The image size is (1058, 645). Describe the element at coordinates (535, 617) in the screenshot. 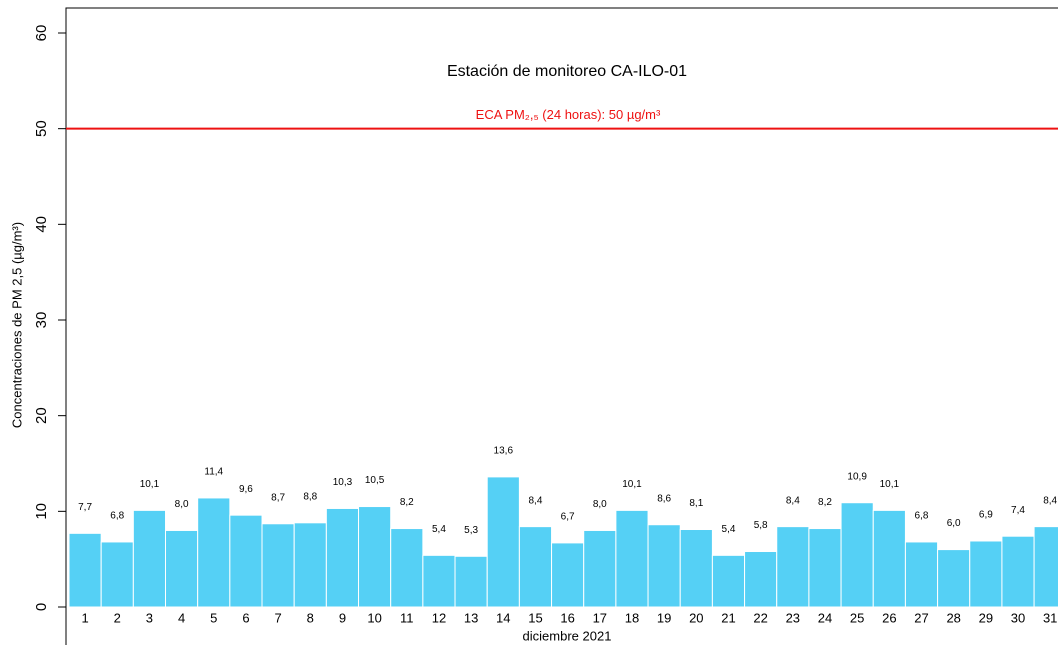

I see `x-tick-label: 15` at that location.